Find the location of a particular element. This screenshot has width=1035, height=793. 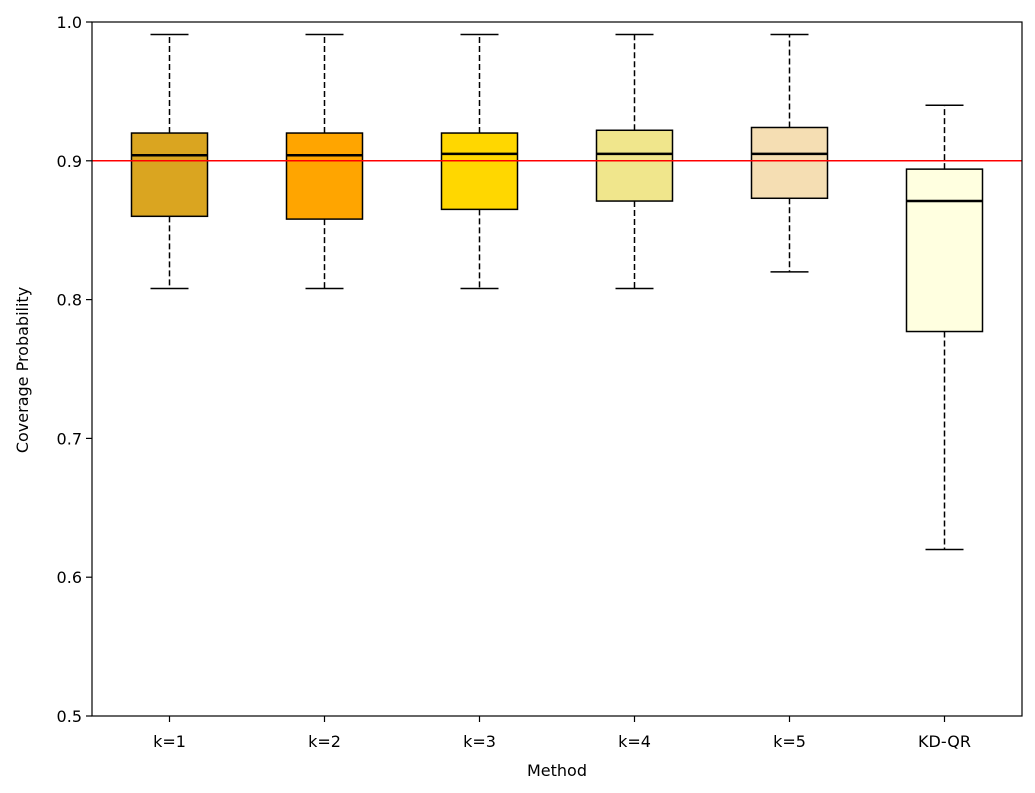

x-tick-label: KD-QR is located at coordinates (944, 741).